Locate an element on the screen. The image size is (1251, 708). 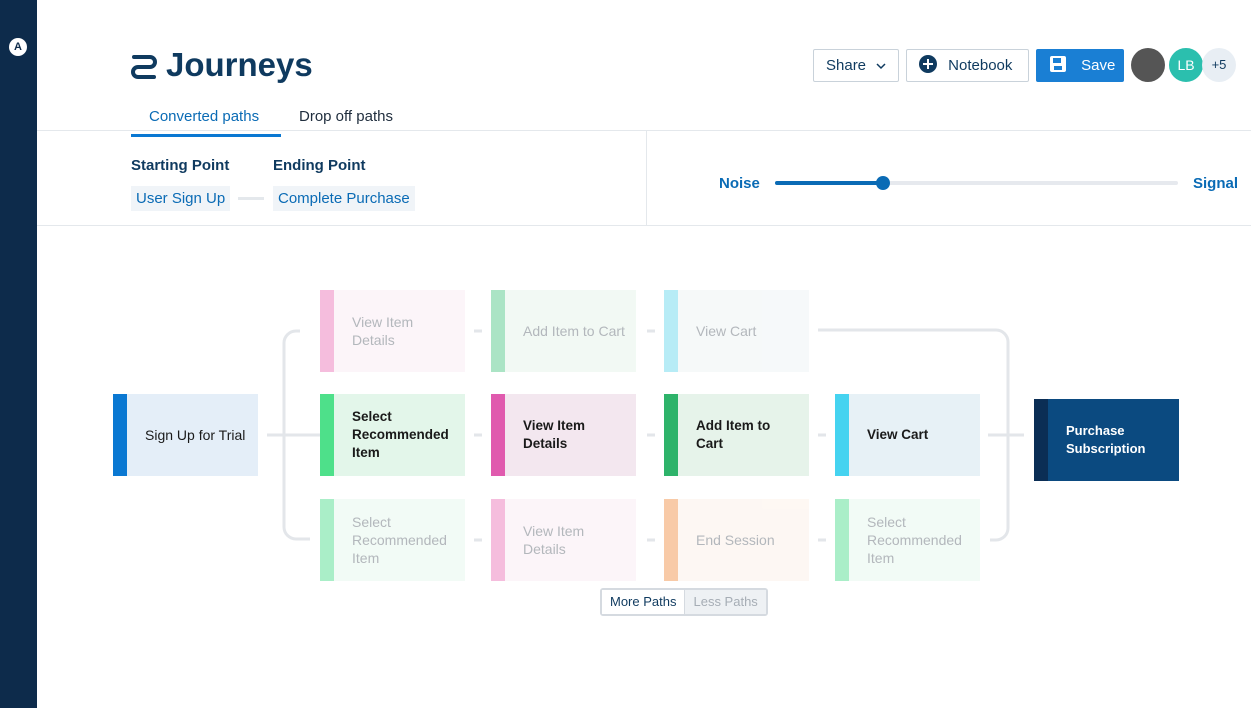
starting-label: Starting Point is located at coordinates (180, 165).